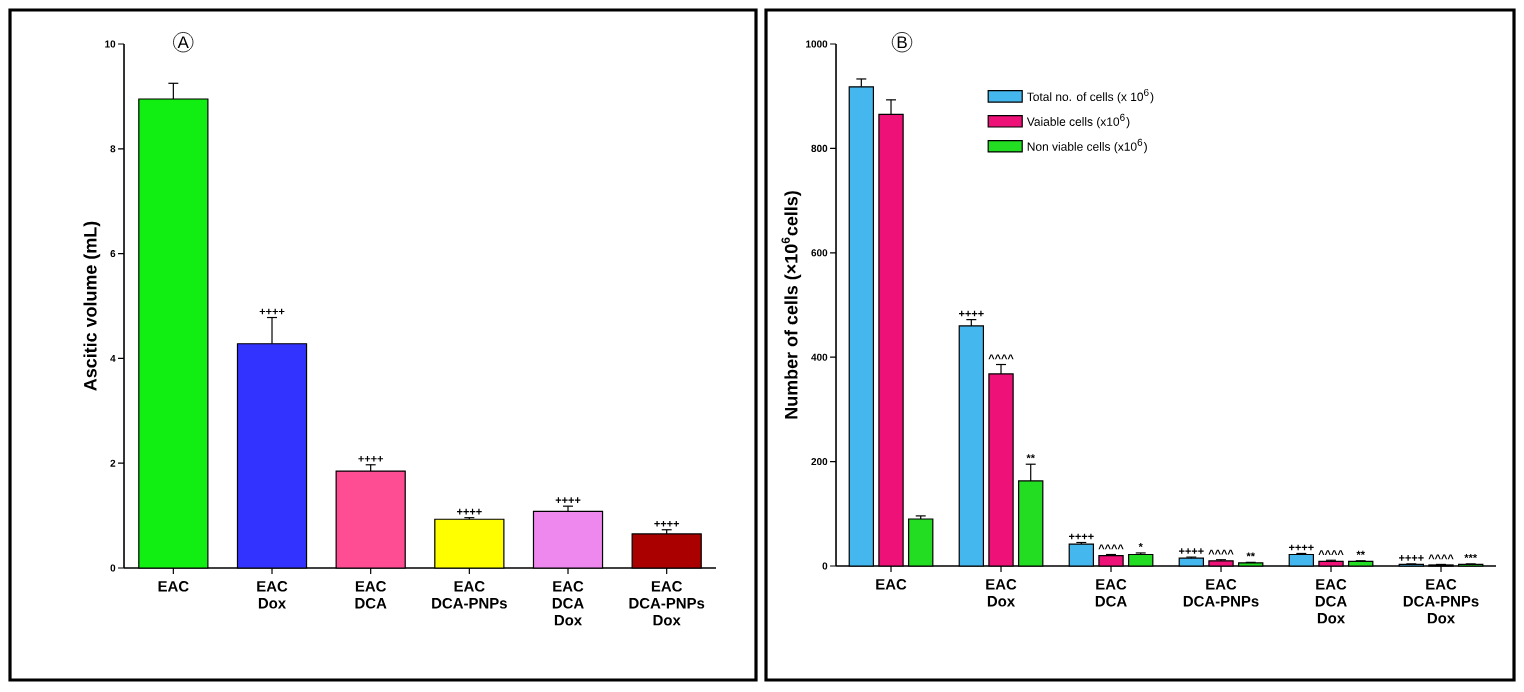  What do you see at coordinates (92, 306) in the screenshot?
I see `y-axis-title: Ascitic volume (mL)` at bounding box center [92, 306].